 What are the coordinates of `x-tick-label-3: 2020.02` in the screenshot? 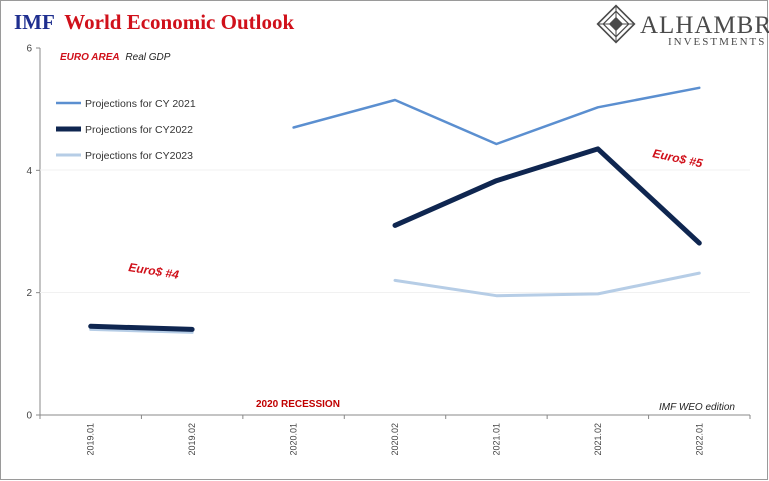 It's located at (395, 439).